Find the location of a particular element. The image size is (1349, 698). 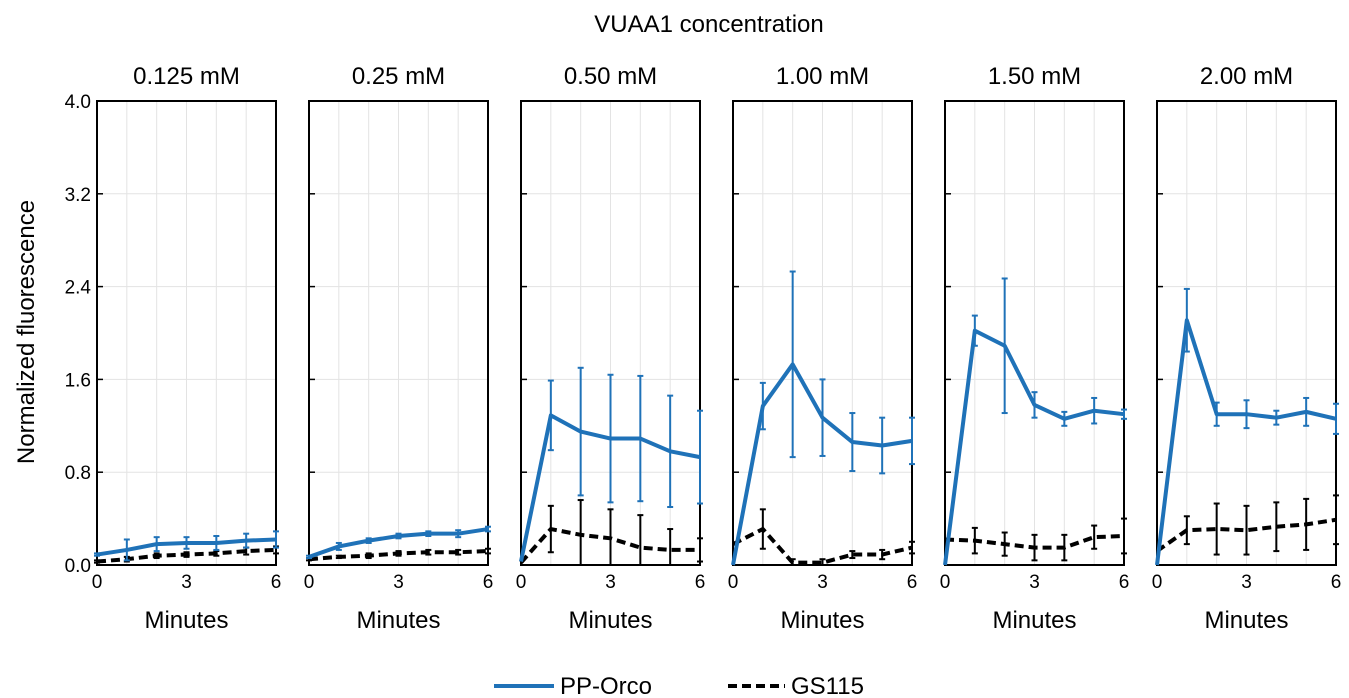

panel-2: 0.25 mM 0 3 6 Minutes is located at coordinates (399, 348).